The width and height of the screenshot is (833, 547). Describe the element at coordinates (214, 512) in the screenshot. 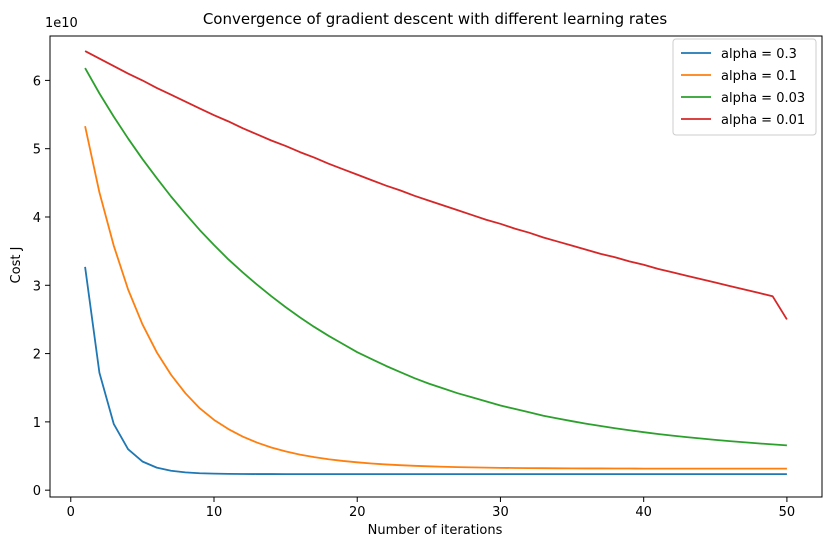

I see `x-tick-label: 10` at that location.